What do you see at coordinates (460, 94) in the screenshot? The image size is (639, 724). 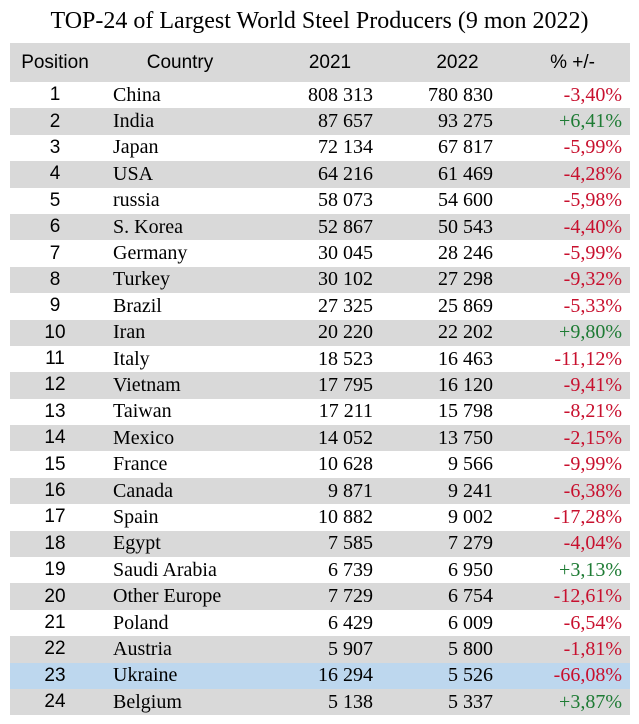 I see `value-2022-cell: 780 830` at bounding box center [460, 94].